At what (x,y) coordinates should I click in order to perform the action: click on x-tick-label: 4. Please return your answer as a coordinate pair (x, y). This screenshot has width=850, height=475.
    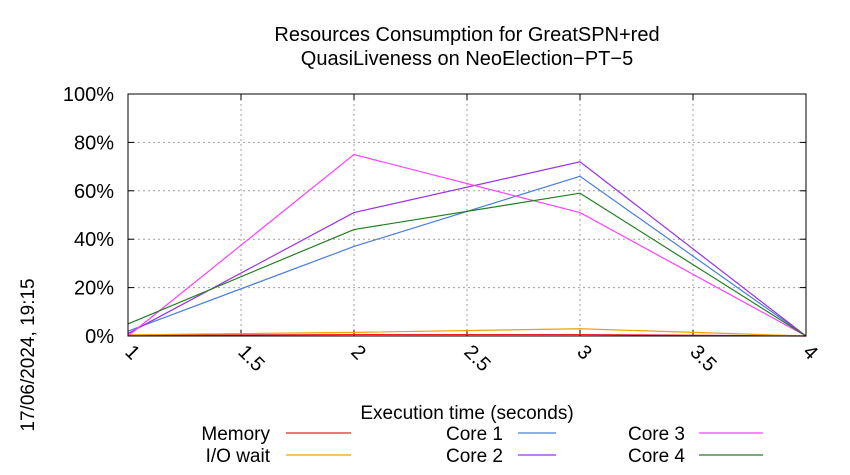
    Looking at the image, I should click on (809, 352).